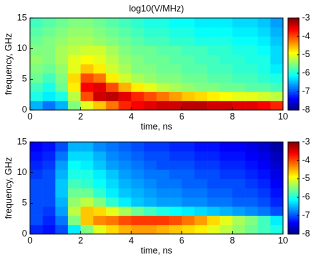  I want to click on x-tick-label: 10, so click(283, 116).